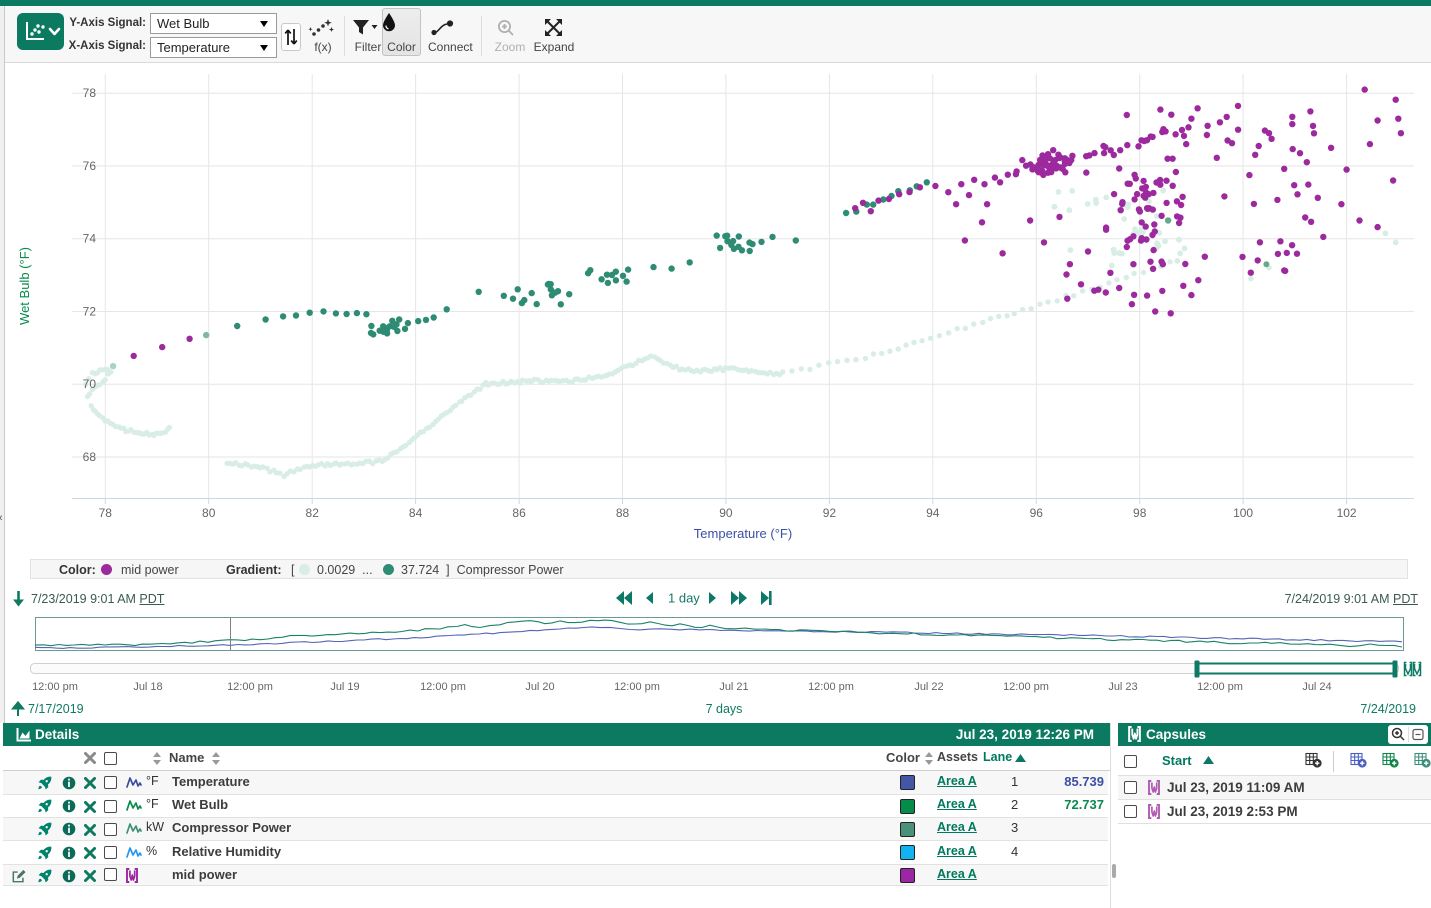  I want to click on svg-text: 68, so click(90, 457).